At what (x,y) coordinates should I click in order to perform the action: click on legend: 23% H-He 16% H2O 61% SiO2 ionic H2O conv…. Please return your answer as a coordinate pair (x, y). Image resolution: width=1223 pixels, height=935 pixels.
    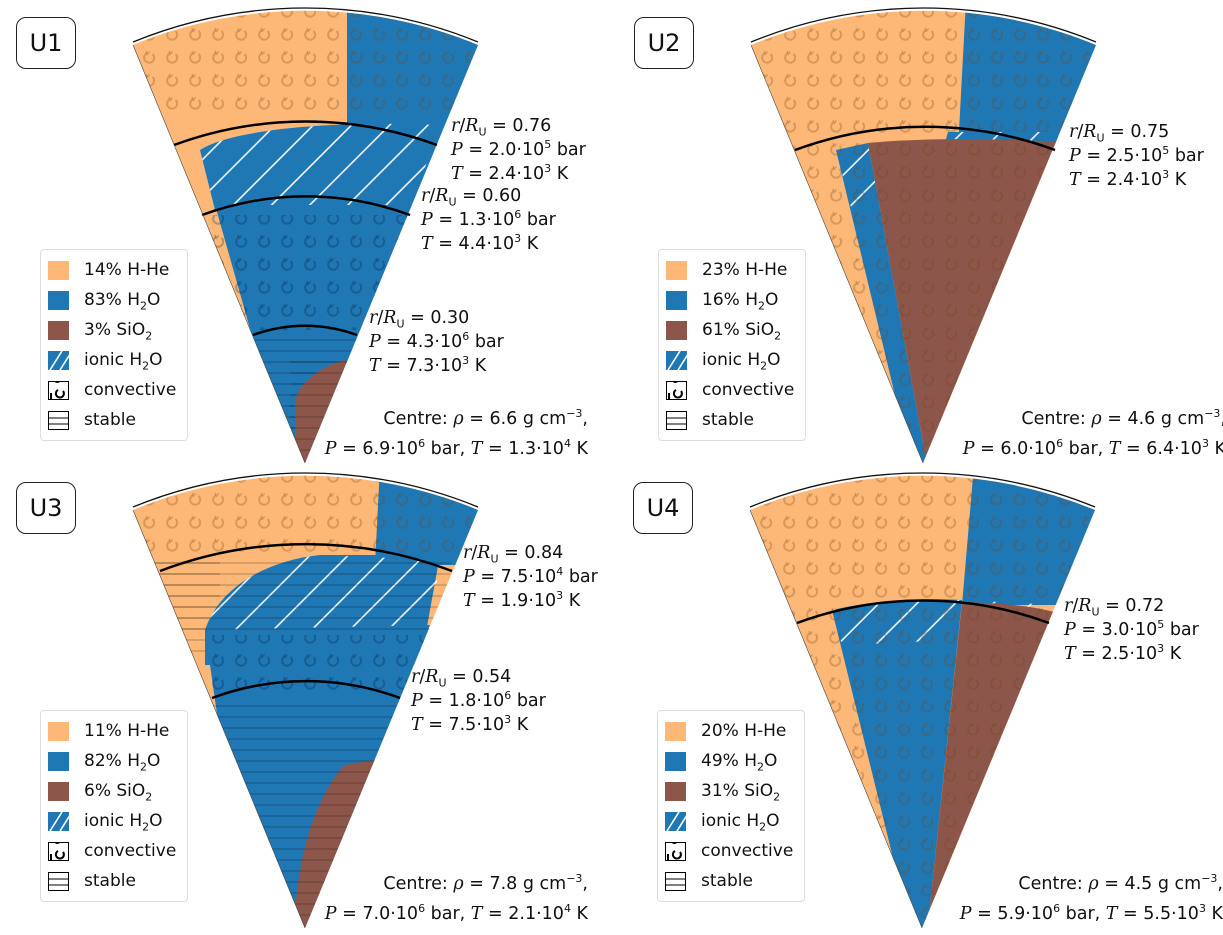
    Looking at the image, I should click on (732, 345).